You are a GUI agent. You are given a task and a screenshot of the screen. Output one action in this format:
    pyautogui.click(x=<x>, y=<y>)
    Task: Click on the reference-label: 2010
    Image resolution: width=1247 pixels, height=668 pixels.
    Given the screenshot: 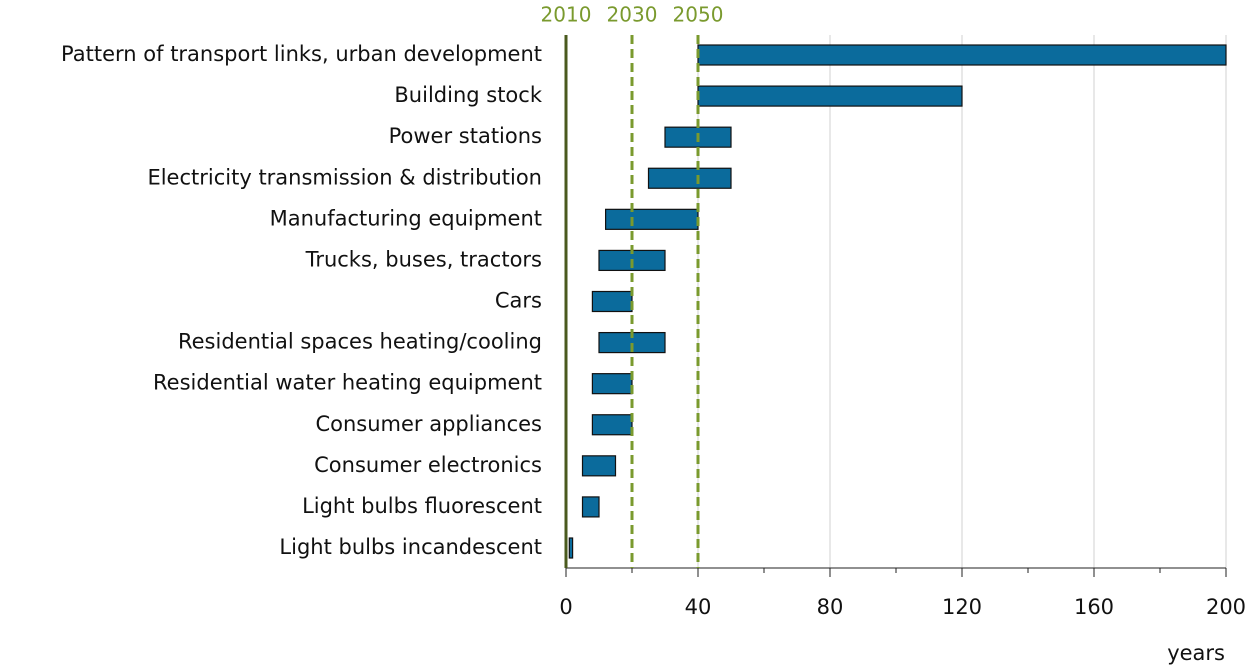 What is the action you would take?
    pyautogui.click(x=566, y=15)
    